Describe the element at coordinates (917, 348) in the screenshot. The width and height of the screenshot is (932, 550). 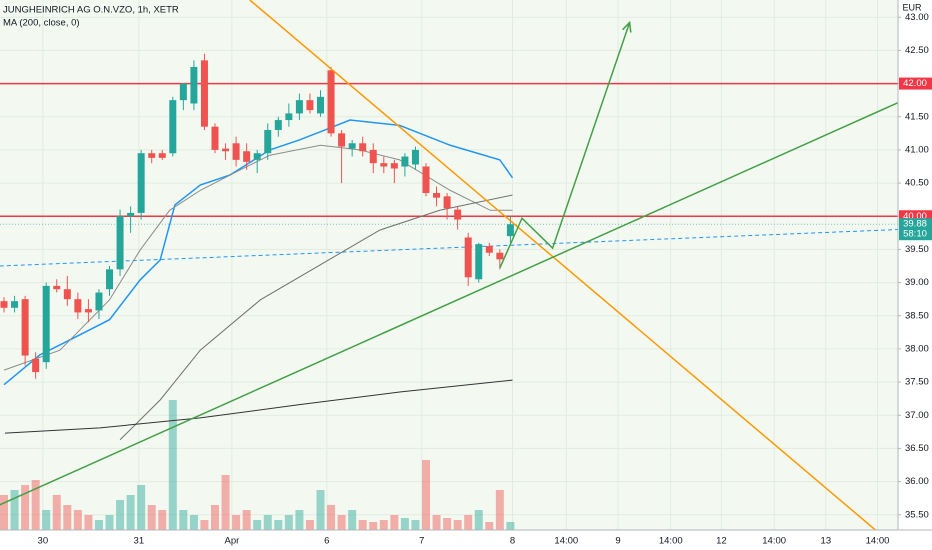
I see `y-tick-label: 38.00` at that location.